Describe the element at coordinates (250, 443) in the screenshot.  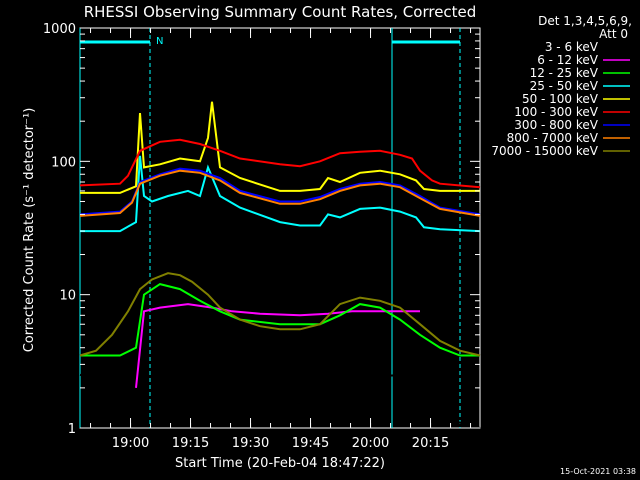
I see `x-tick-label: 19:30` at that location.